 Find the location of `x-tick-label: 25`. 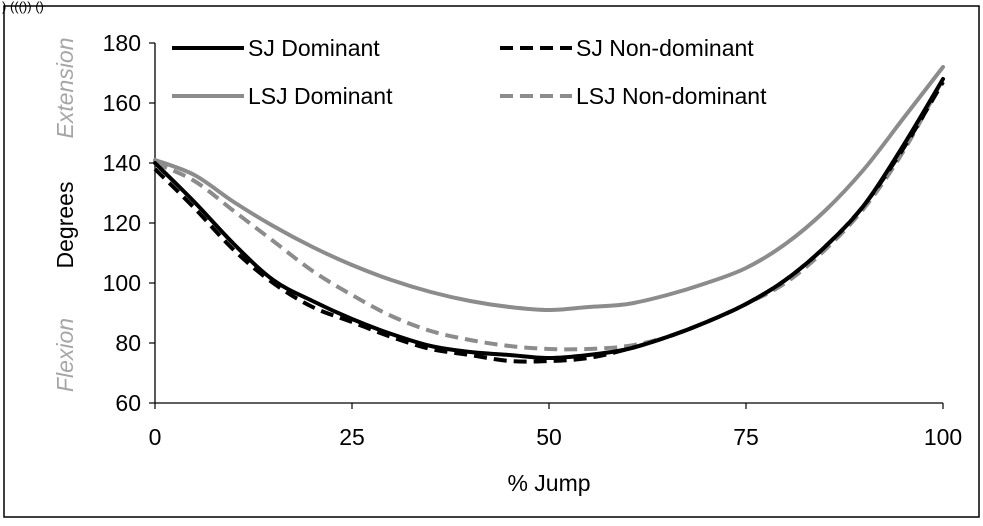

x-tick-label: 25 is located at coordinates (352, 437).